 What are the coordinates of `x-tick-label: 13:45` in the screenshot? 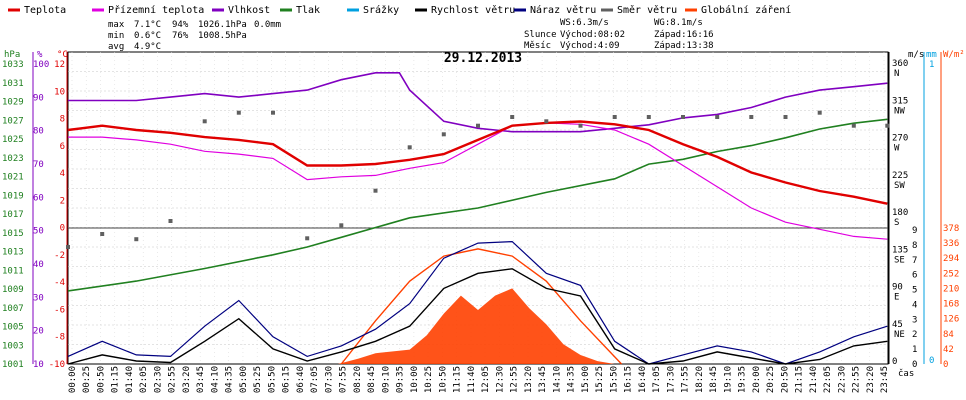 It's located at (543, 379).